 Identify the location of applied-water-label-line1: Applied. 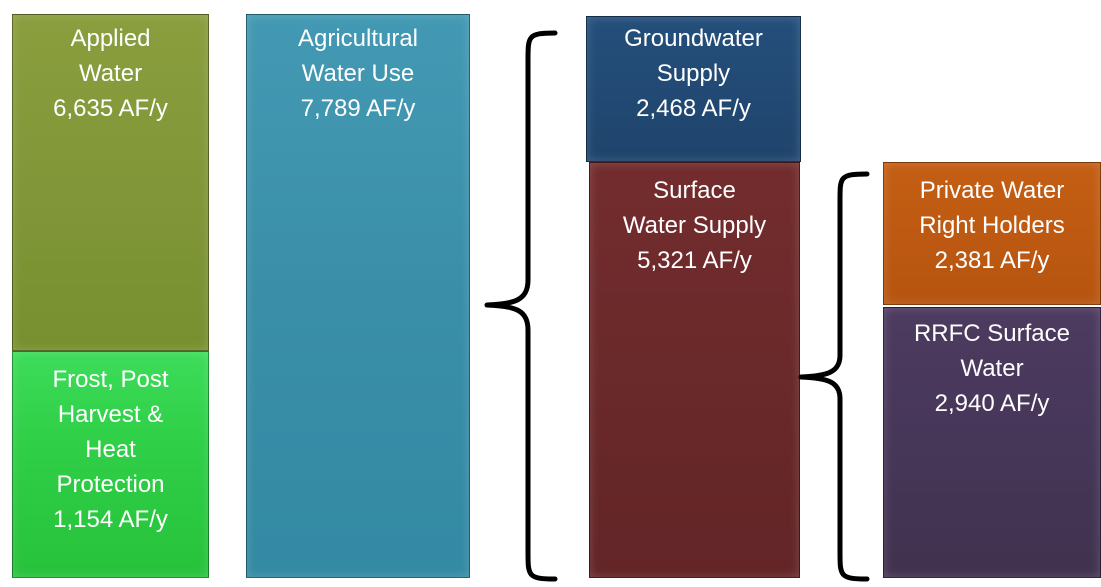
(110, 38).